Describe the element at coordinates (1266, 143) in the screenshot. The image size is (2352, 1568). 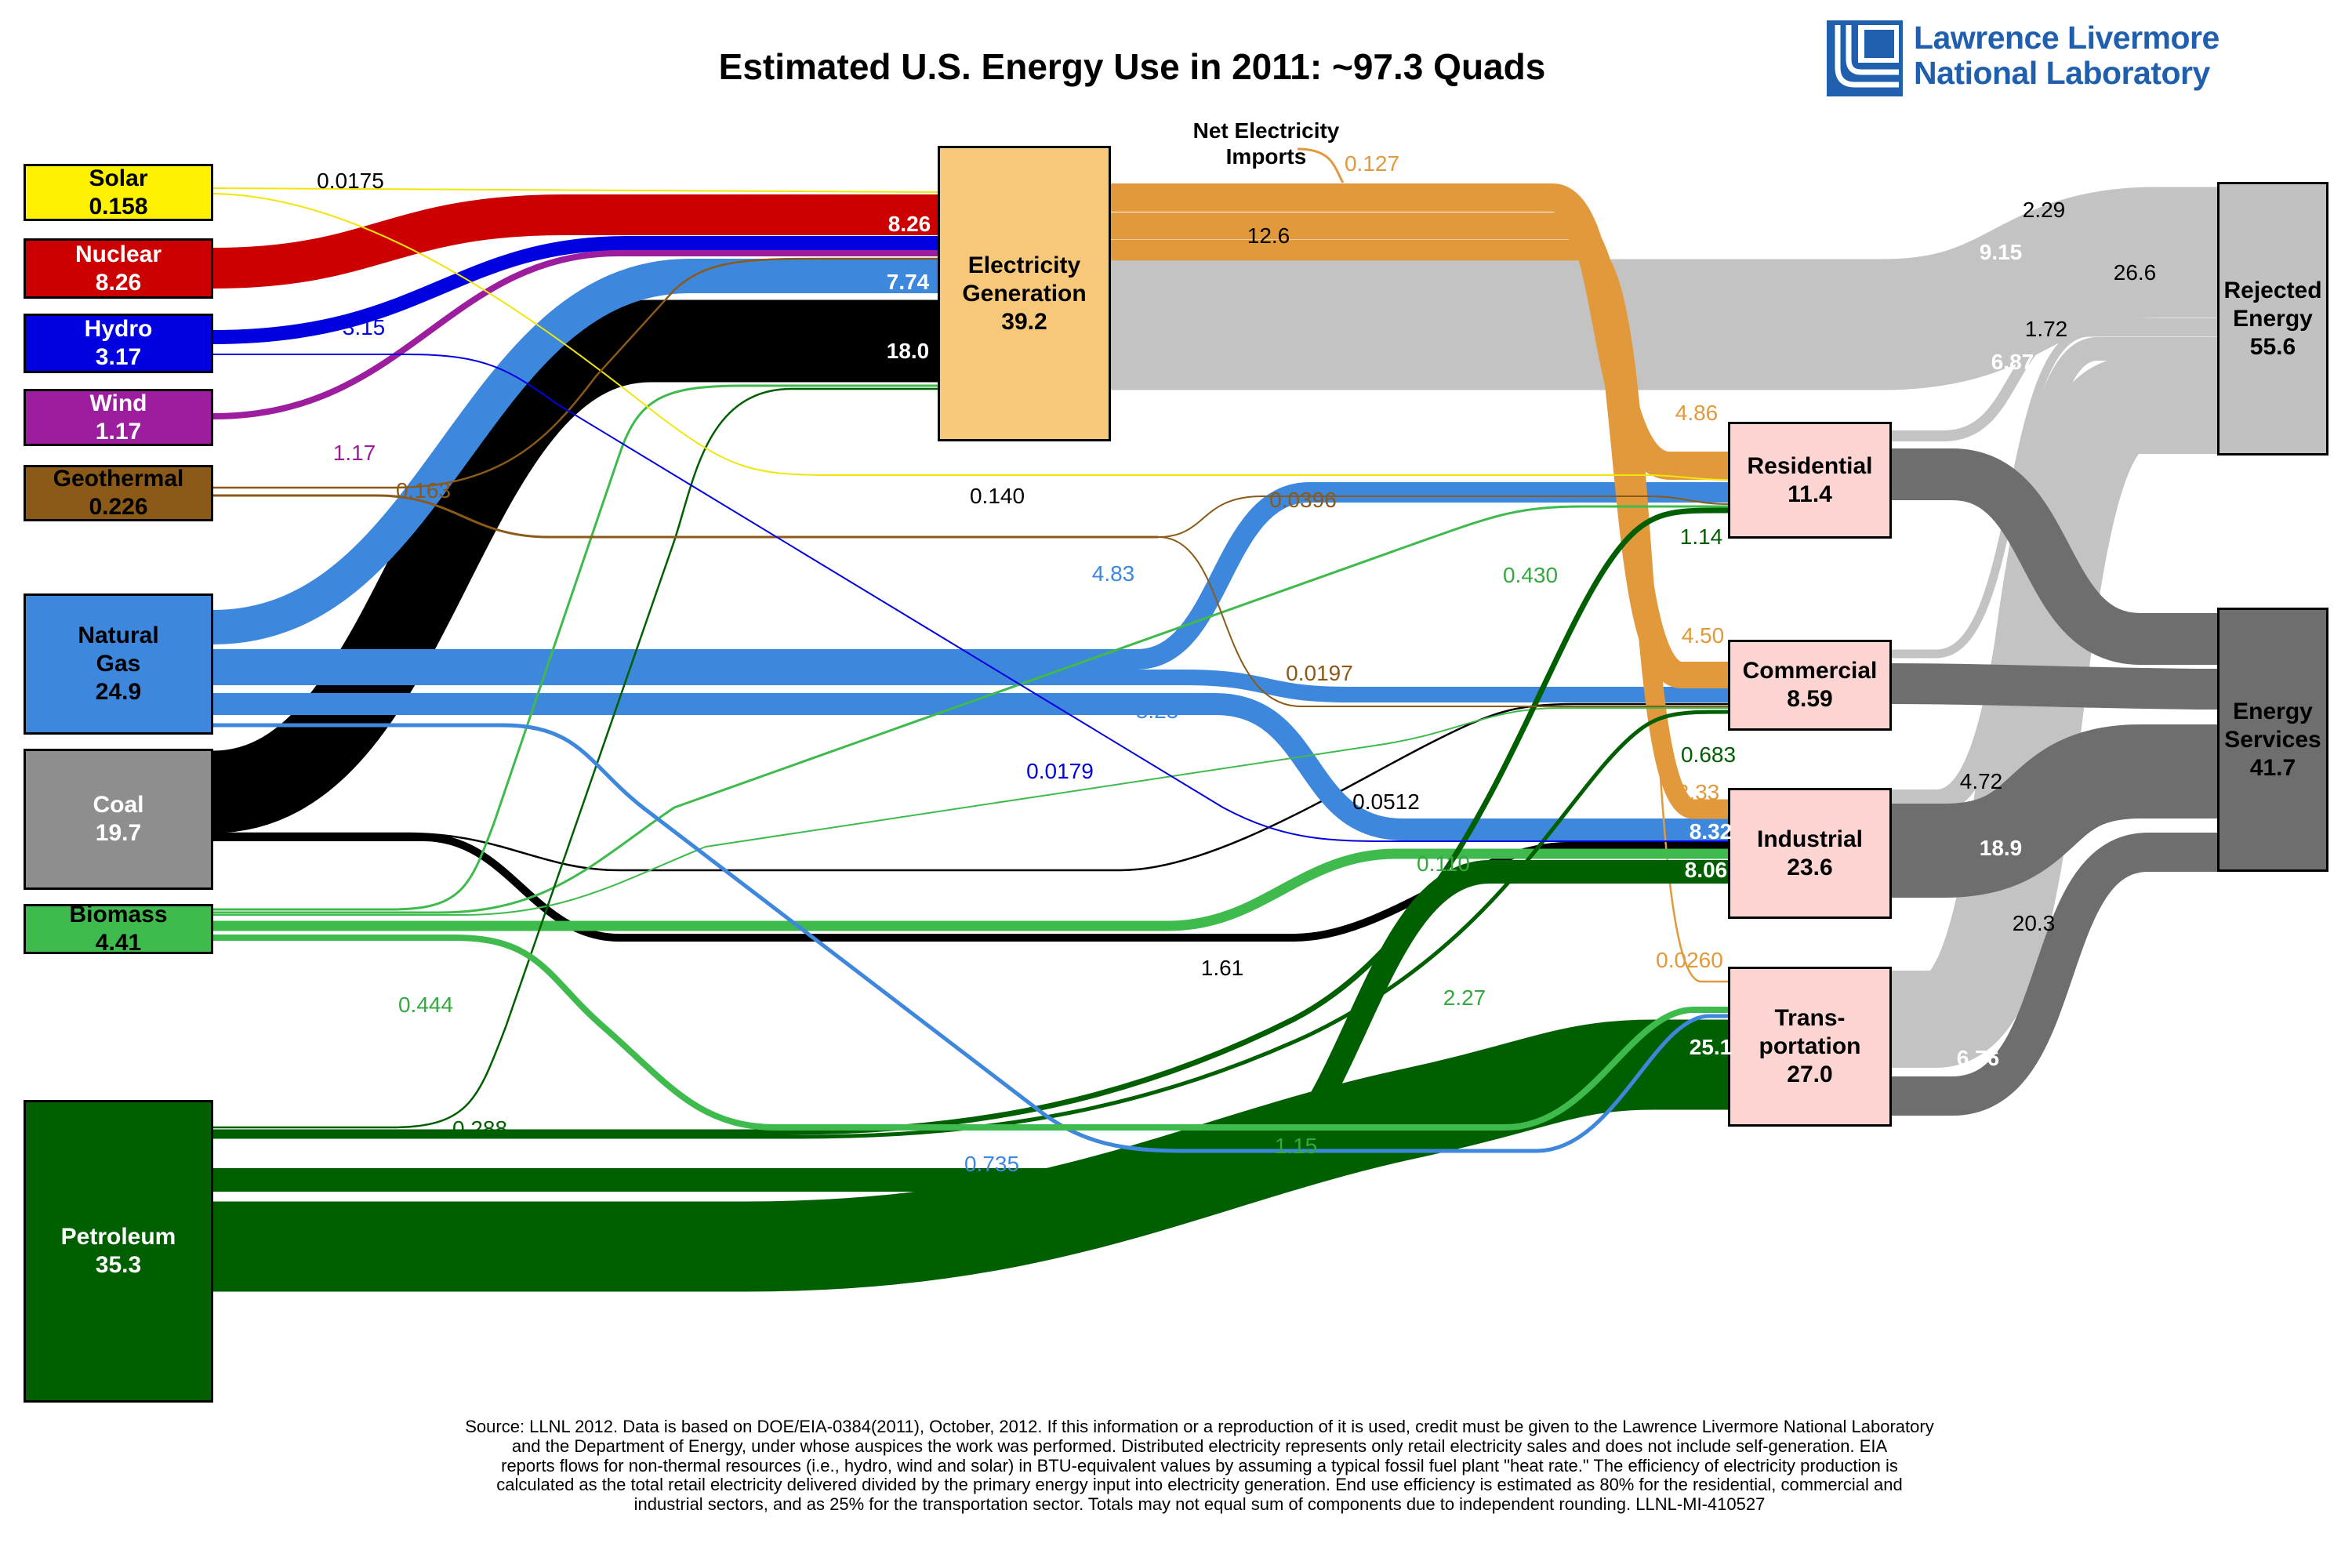
I see `net-electricity-imports-label: Net Electricity Imports` at that location.